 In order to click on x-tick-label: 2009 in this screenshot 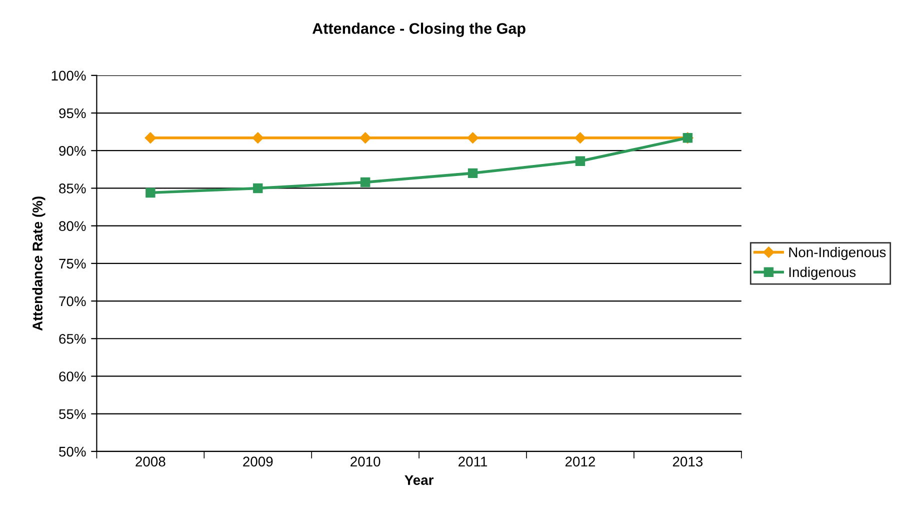, I will do `click(258, 461)`.